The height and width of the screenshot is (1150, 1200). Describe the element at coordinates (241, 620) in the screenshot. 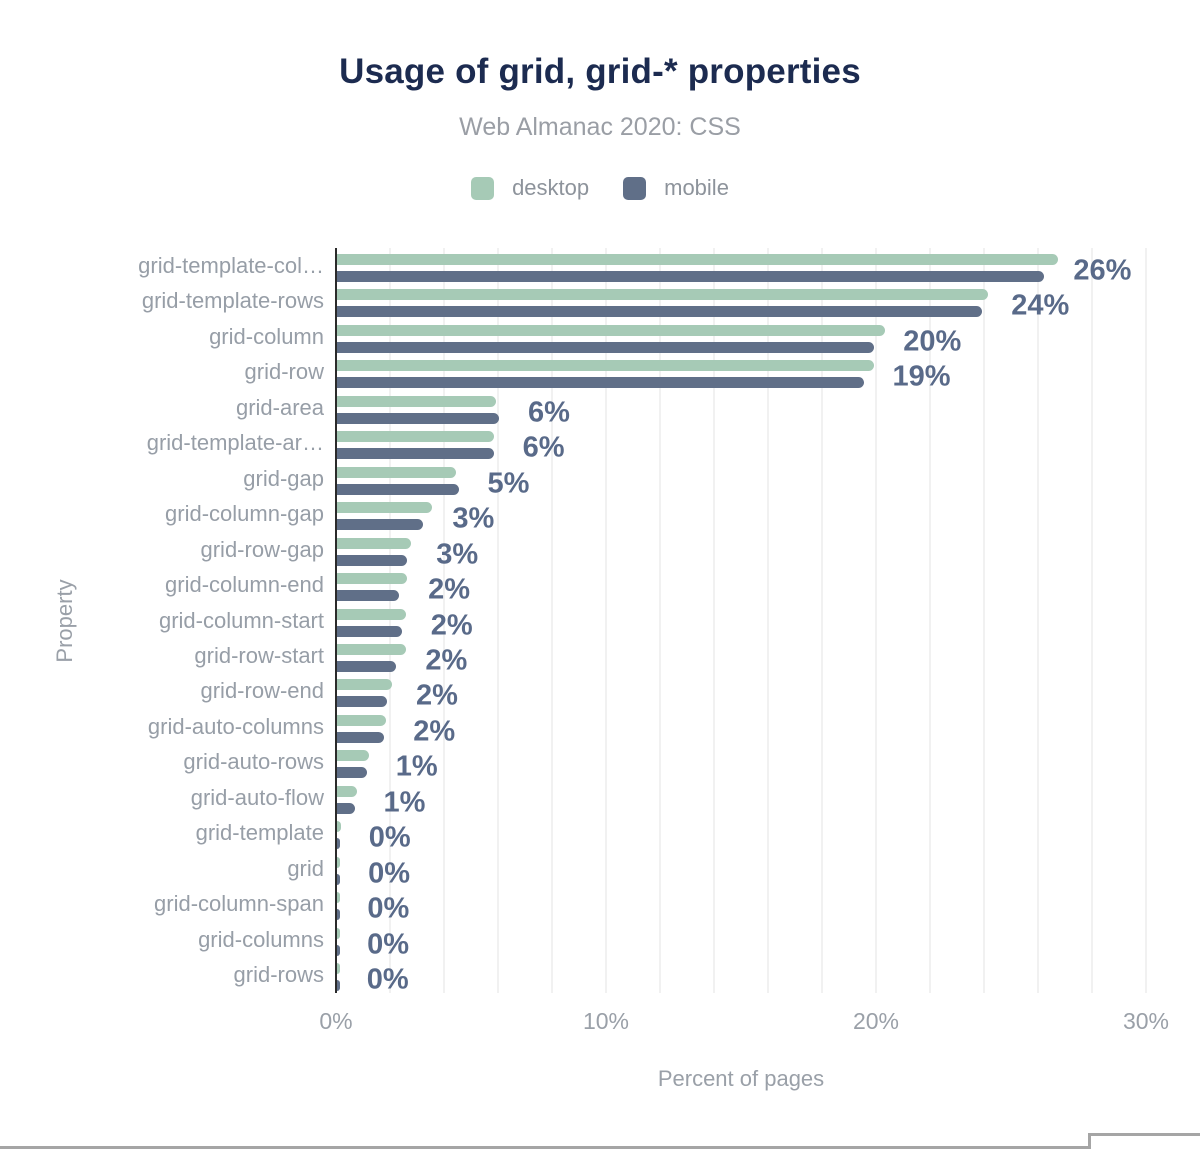

I see `category-label: grid-column-start` at that location.